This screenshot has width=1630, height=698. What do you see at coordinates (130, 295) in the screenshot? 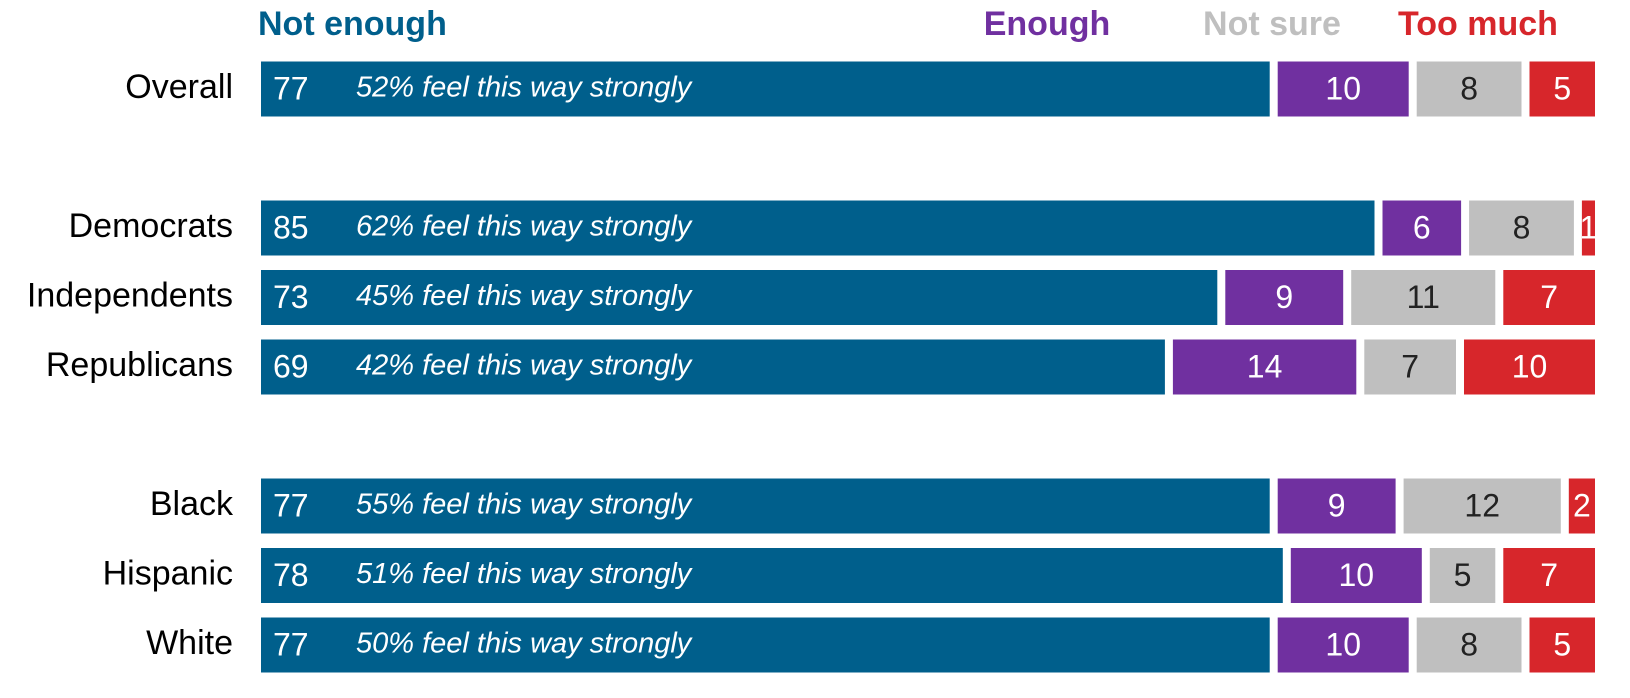
I see `category-label: Independents` at bounding box center [130, 295].